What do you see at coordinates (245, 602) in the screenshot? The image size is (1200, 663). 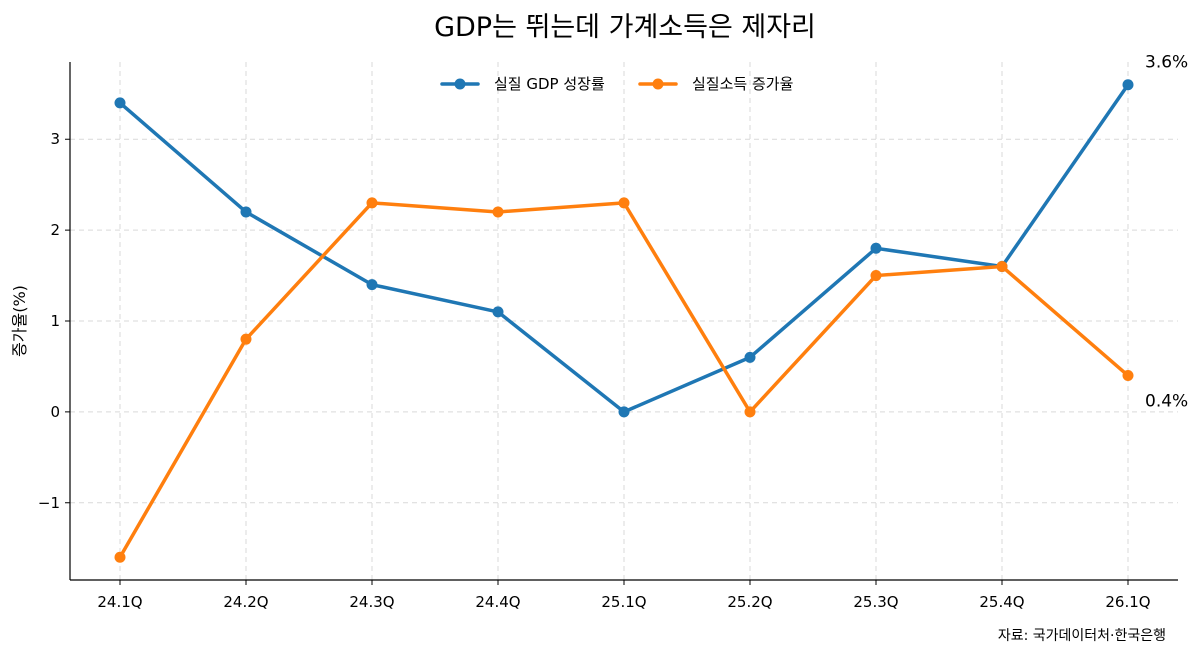 I see `x-tick-label: 24.2Q` at bounding box center [245, 602].